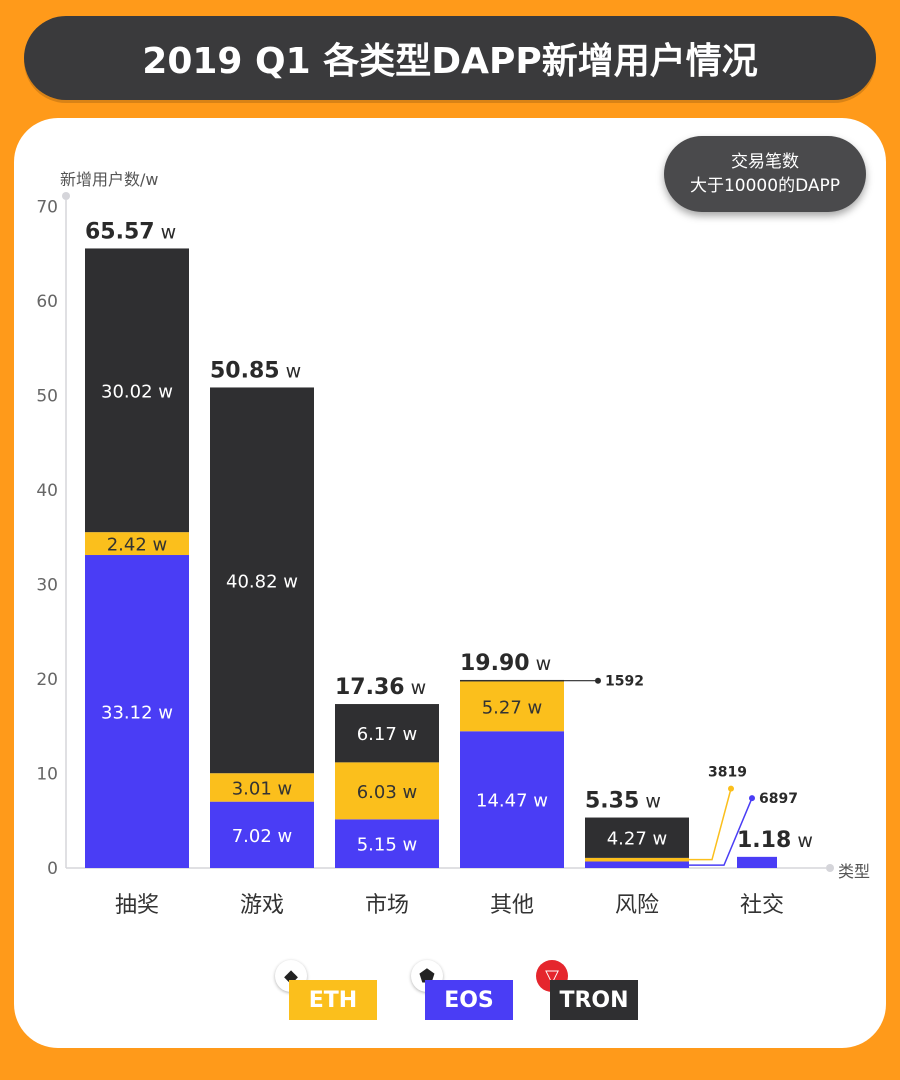  I want to click on legend-item-tron: ▽ TRON, so click(591, 992).